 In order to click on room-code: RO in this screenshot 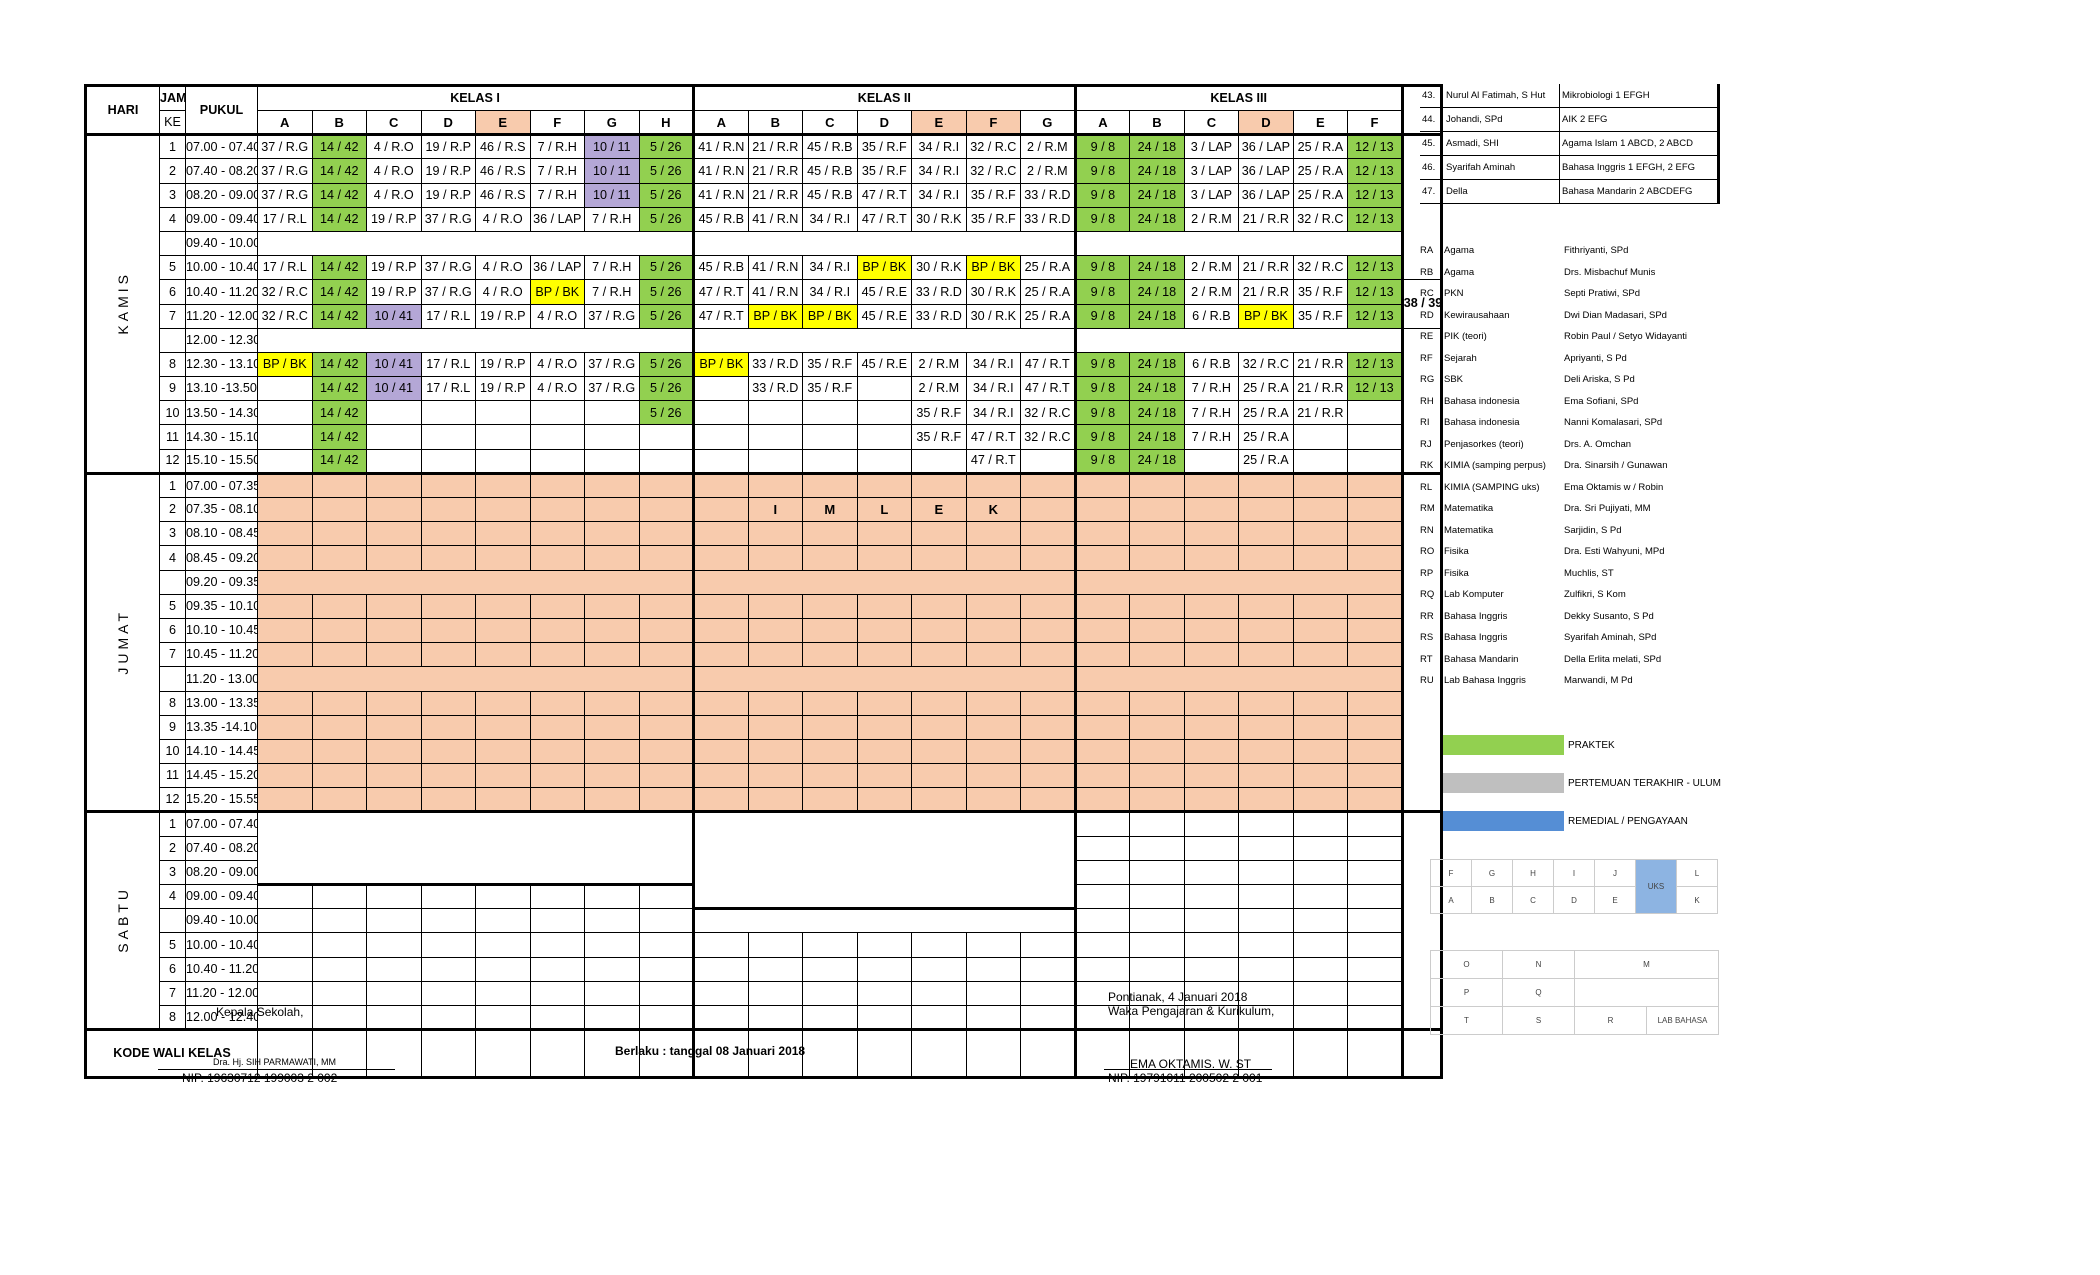, I will do `click(1427, 552)`.